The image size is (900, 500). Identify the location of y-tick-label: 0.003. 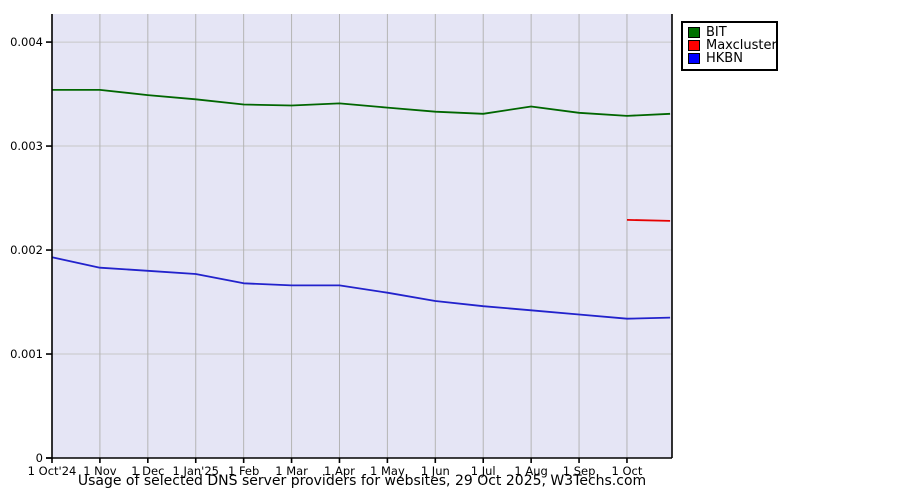
(26, 146).